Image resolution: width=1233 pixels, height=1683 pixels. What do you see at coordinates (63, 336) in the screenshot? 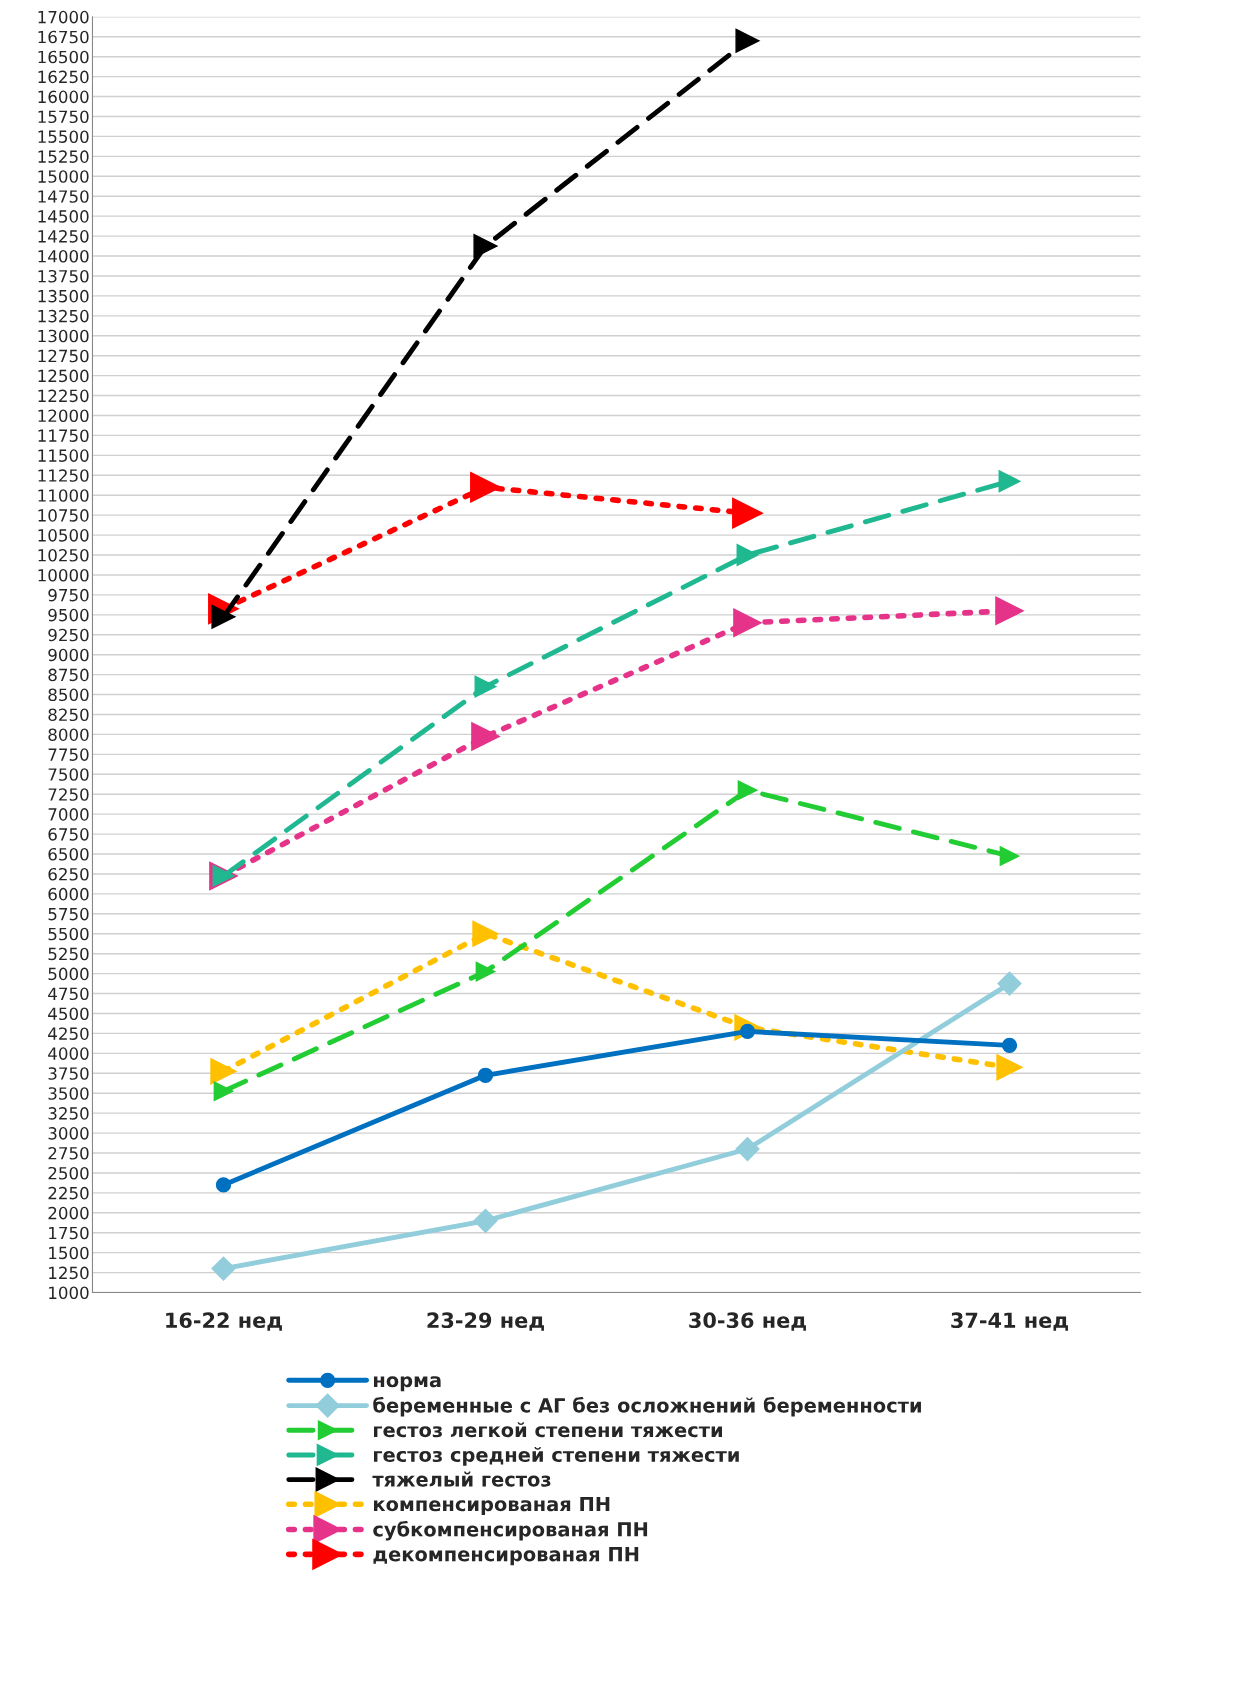
I see `y-tick-label: 13000` at bounding box center [63, 336].